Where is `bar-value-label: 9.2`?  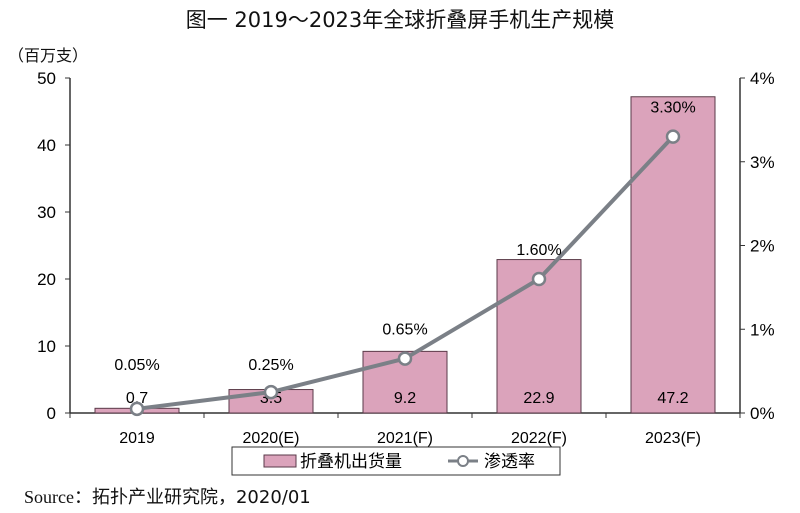
bar-value-label: 9.2 is located at coordinates (405, 398).